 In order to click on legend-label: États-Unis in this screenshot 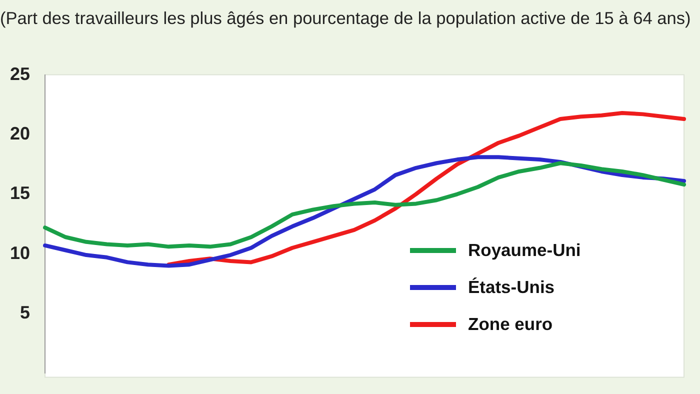, I will do `click(511, 287)`.